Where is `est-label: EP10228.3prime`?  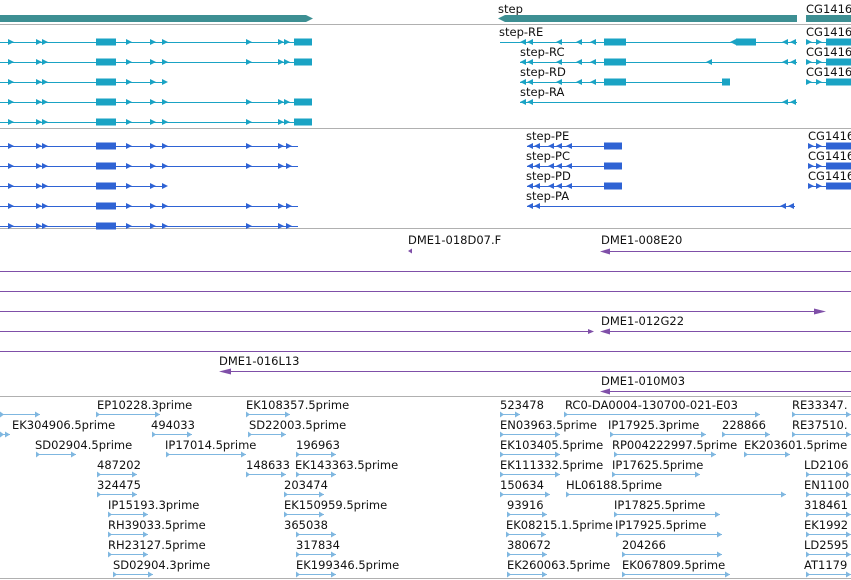 est-label: EP10228.3prime is located at coordinates (144, 405).